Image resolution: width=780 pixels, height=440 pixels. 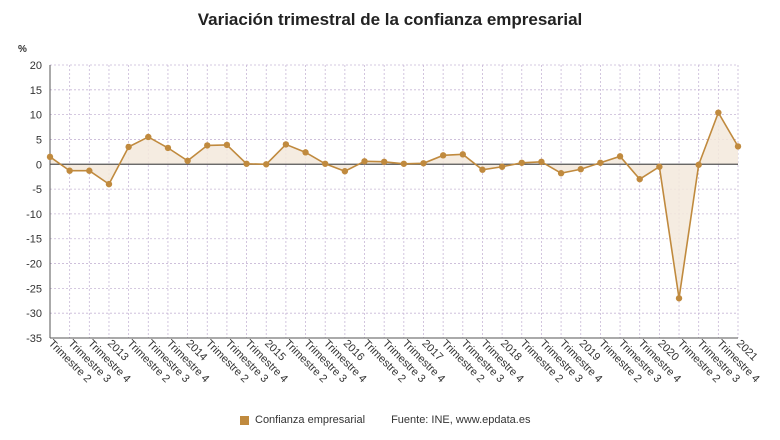 What do you see at coordinates (34, 240) in the screenshot?
I see `y-tick-label: -15` at bounding box center [34, 240].